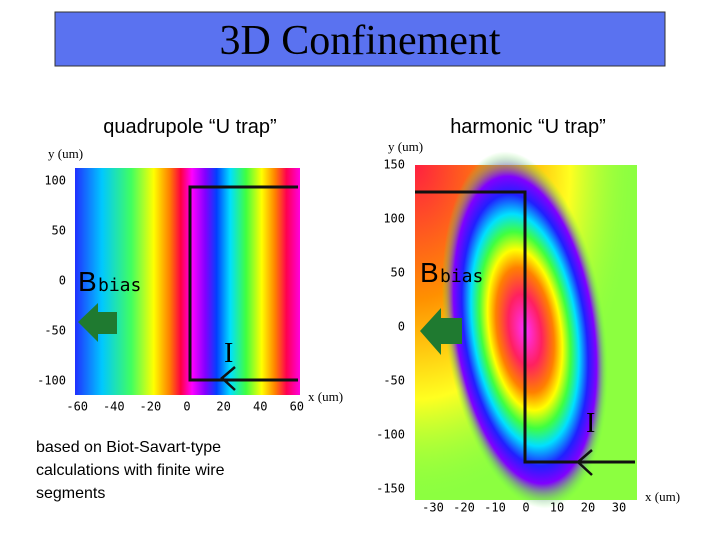  I want to click on subtitle: harmonic “U trap”, so click(528, 127).